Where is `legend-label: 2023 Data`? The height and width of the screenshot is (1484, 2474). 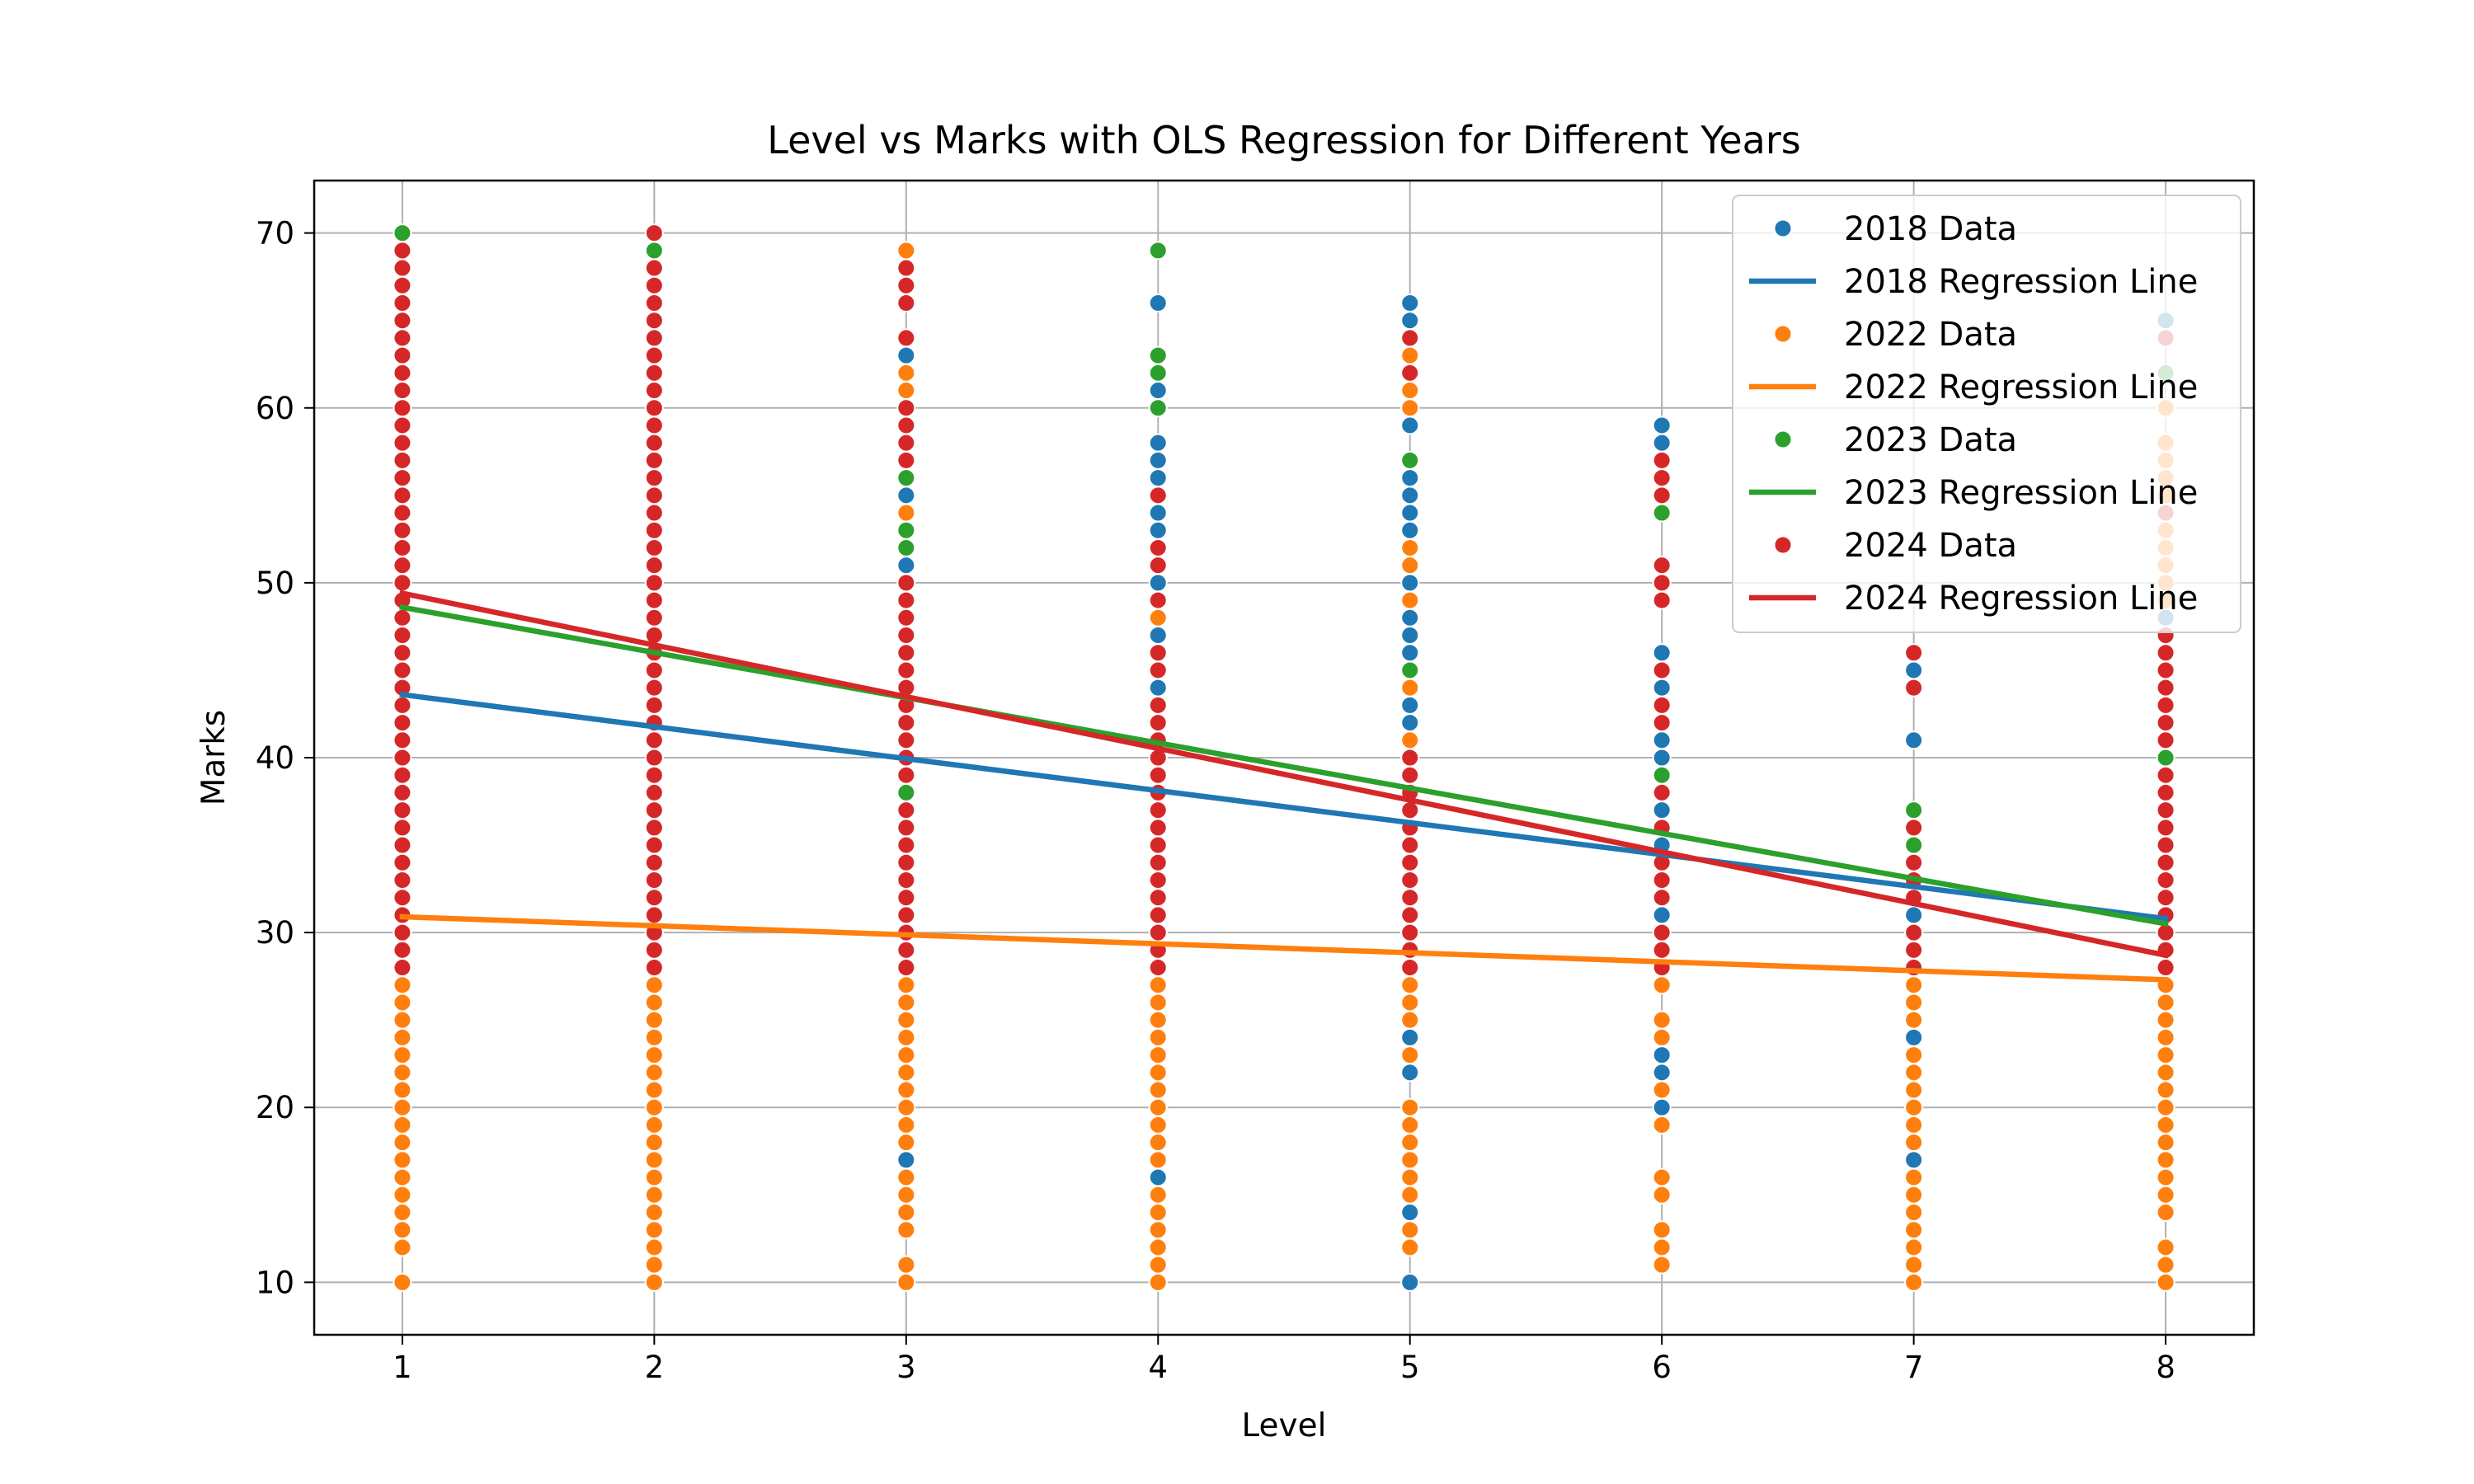
legend-label: 2023 Data is located at coordinates (1930, 440).